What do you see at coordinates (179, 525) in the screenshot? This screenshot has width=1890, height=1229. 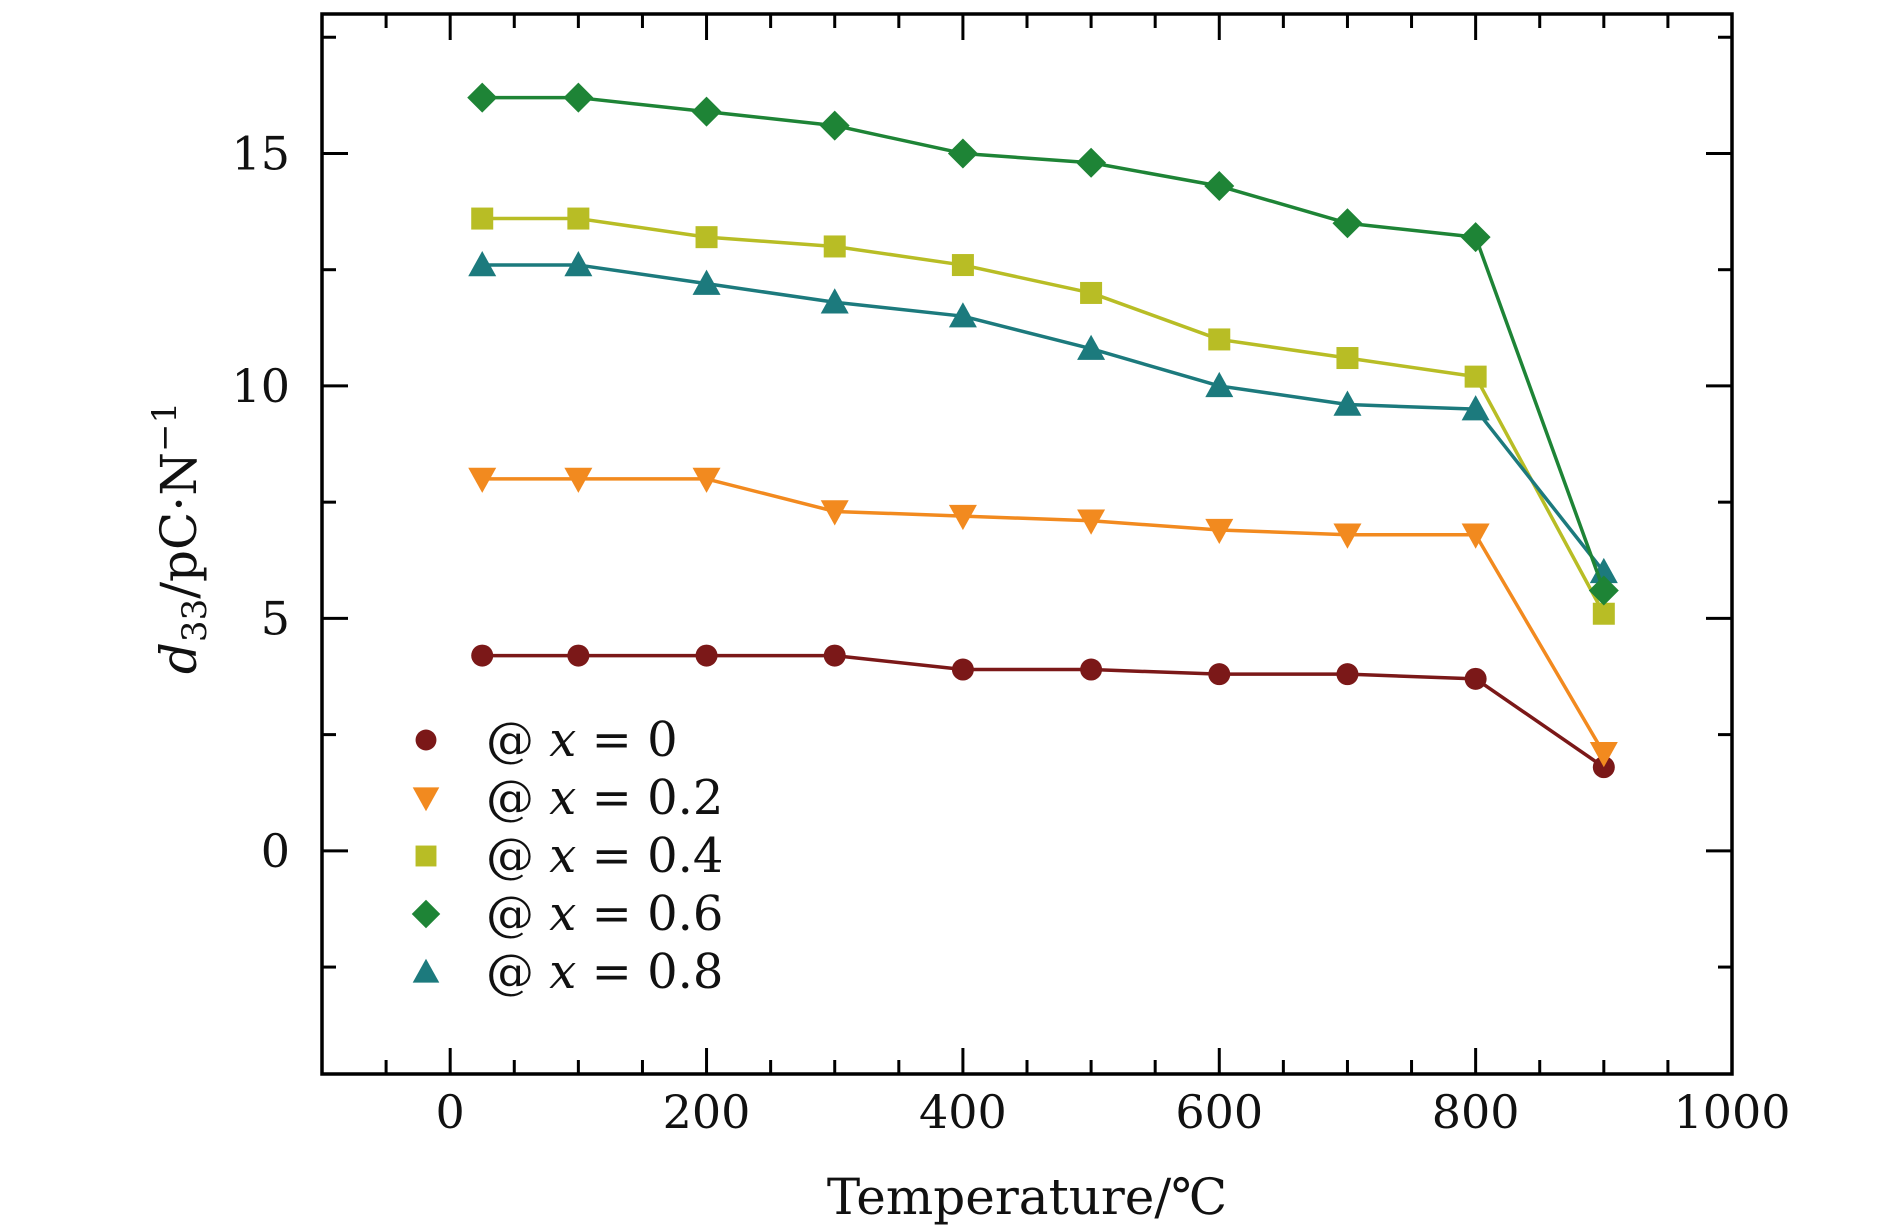 I see `y-axis-title-unit: /pC·N` at bounding box center [179, 525].